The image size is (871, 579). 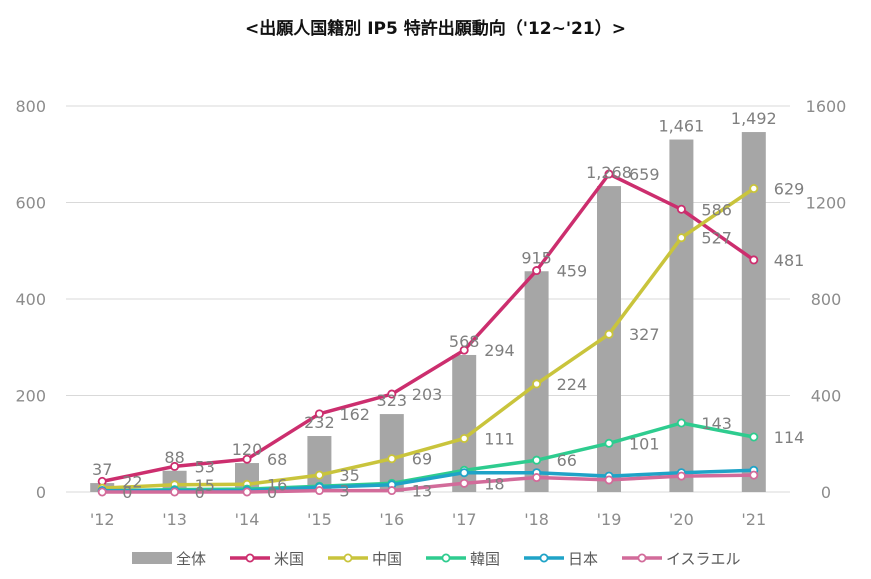 What do you see at coordinates (464, 519) in the screenshot?
I see `x-tick-label: '17` at bounding box center [464, 519].